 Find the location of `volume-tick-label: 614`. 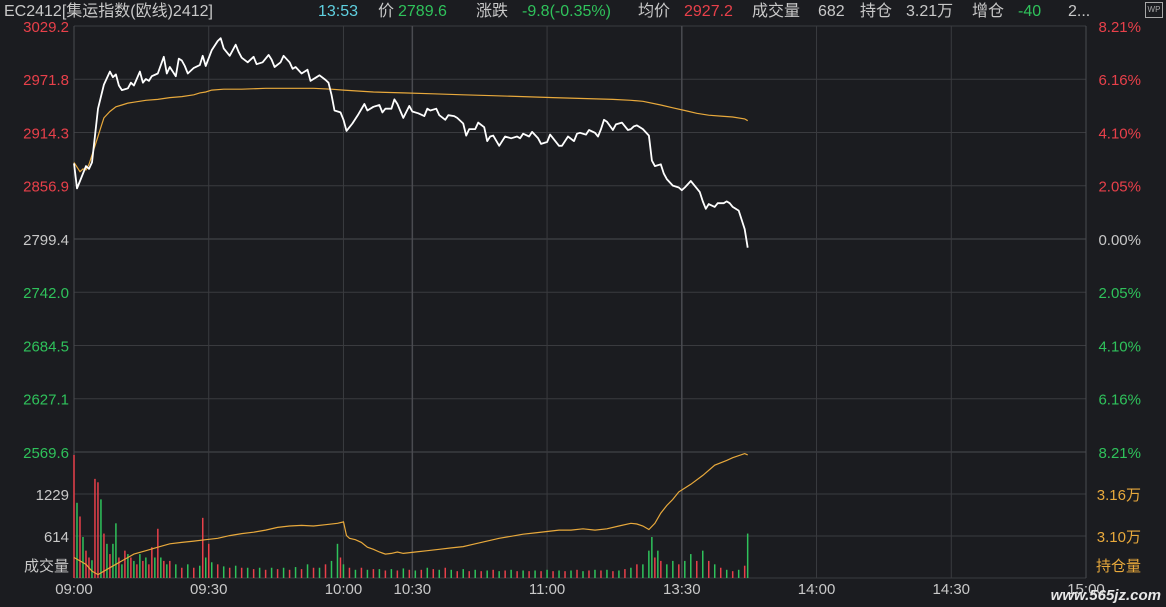

volume-tick-label: 614 is located at coordinates (56, 537).